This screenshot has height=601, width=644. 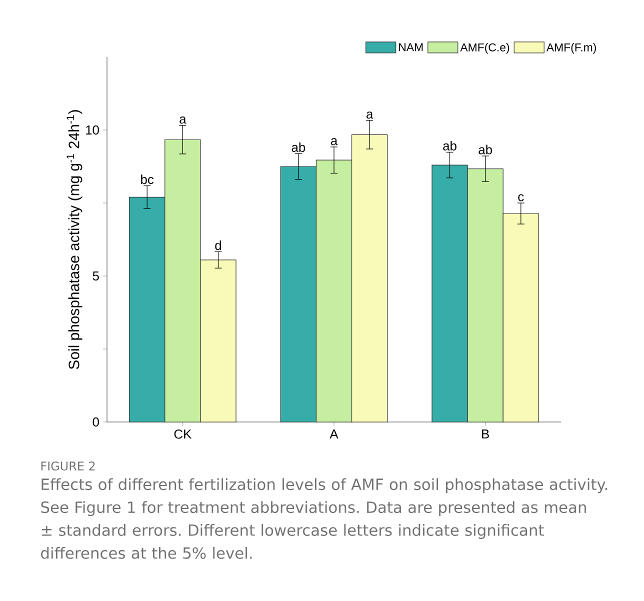 I want to click on x-tick-label: B, so click(x=485, y=434).